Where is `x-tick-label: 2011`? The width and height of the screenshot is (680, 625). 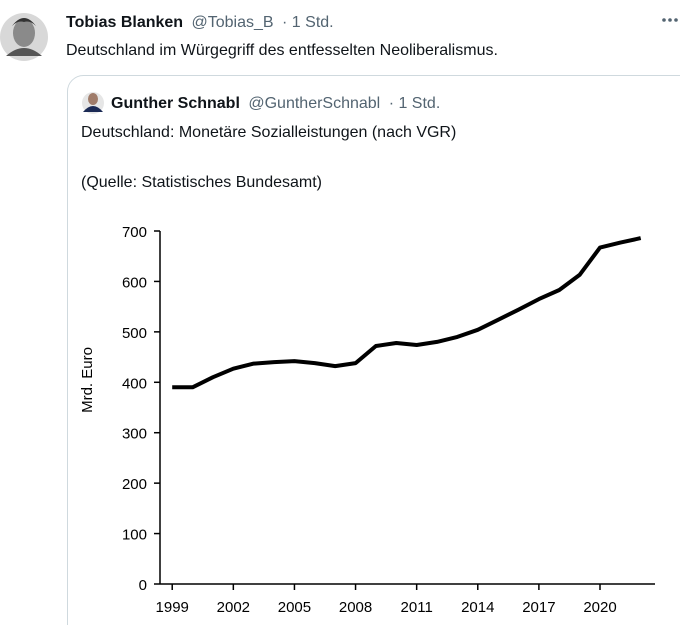 x-tick-label: 2011 is located at coordinates (417, 607).